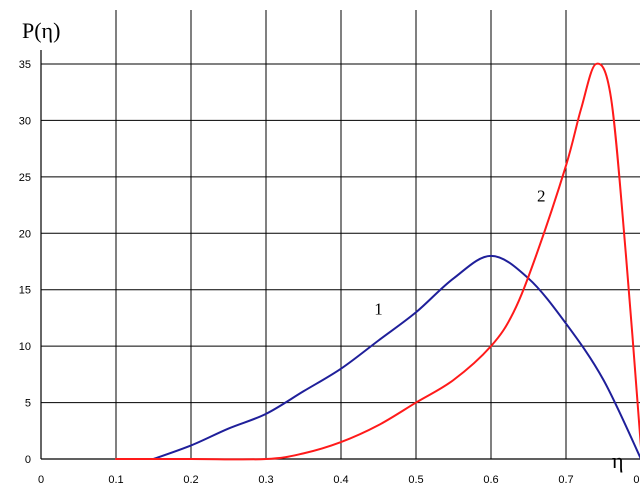  Describe the element at coordinates (41, 480) in the screenshot. I see `x-tick-label: 0` at that location.